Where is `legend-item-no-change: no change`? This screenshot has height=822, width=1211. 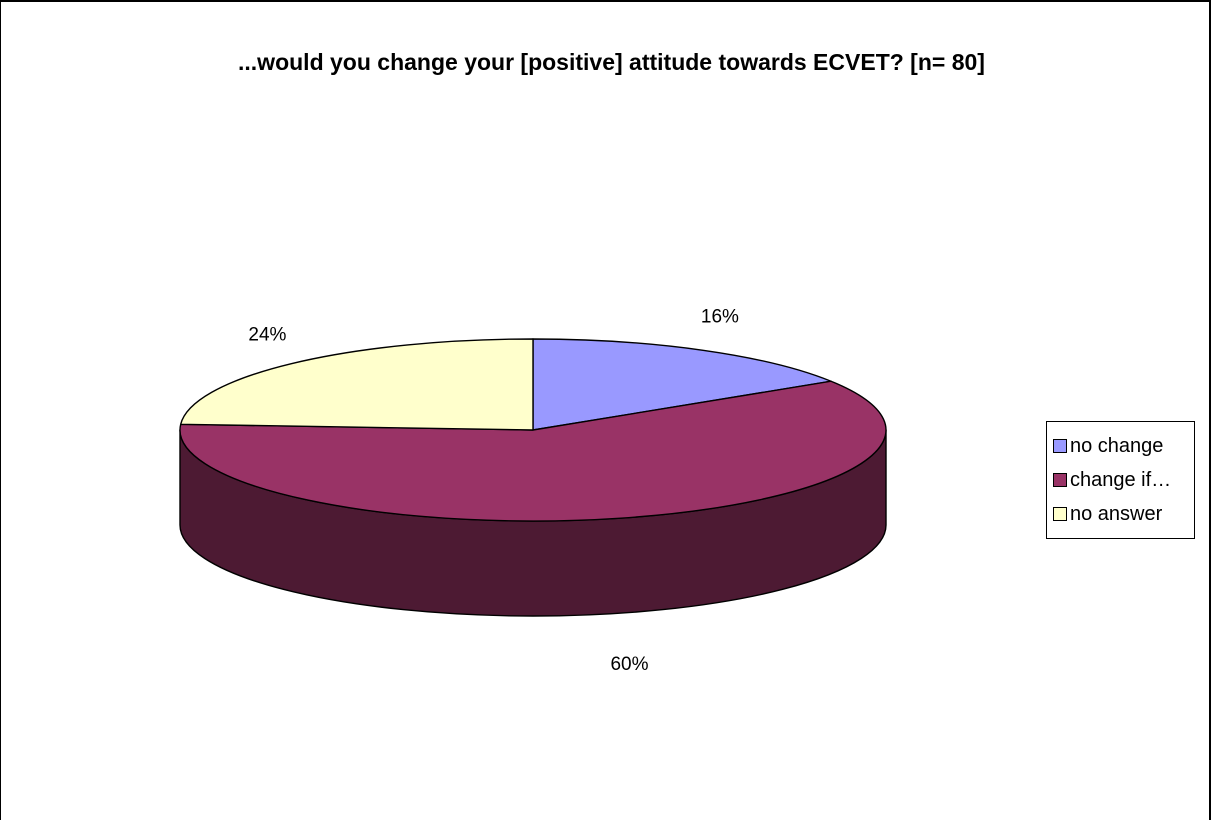
legend-item-no-change: no change is located at coordinates (1123, 446).